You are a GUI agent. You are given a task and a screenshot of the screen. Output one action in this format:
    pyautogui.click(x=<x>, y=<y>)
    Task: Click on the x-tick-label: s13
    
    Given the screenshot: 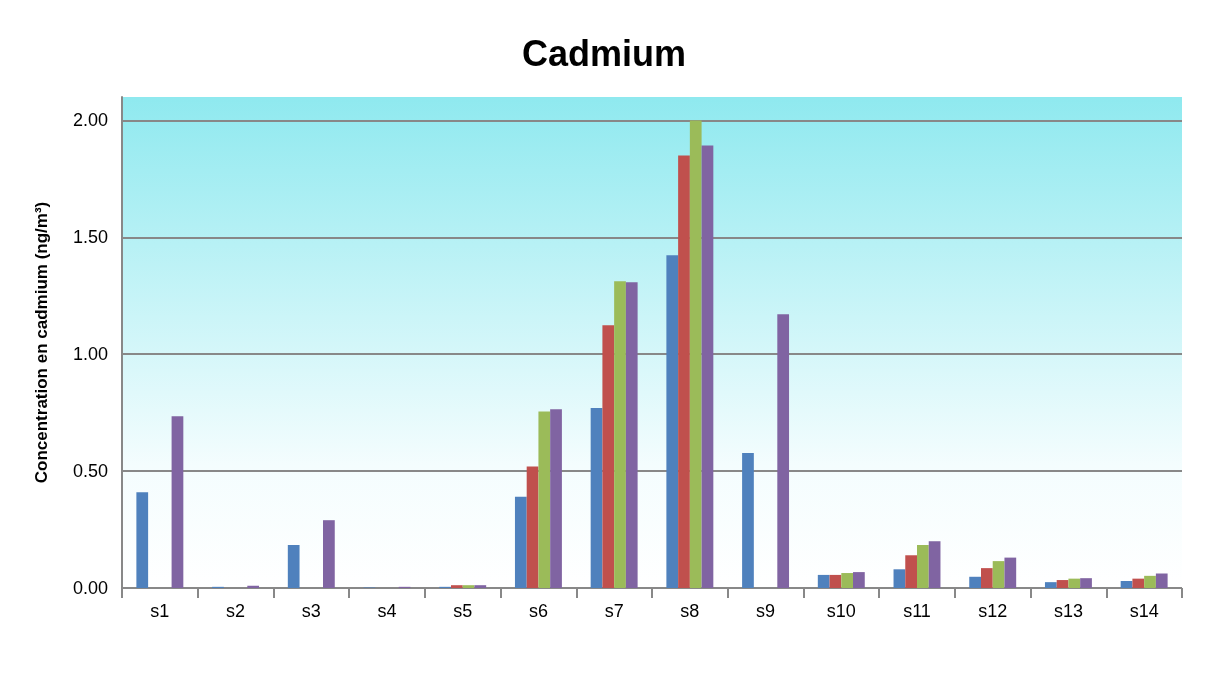 What is the action you would take?
    pyautogui.click(x=1068, y=611)
    